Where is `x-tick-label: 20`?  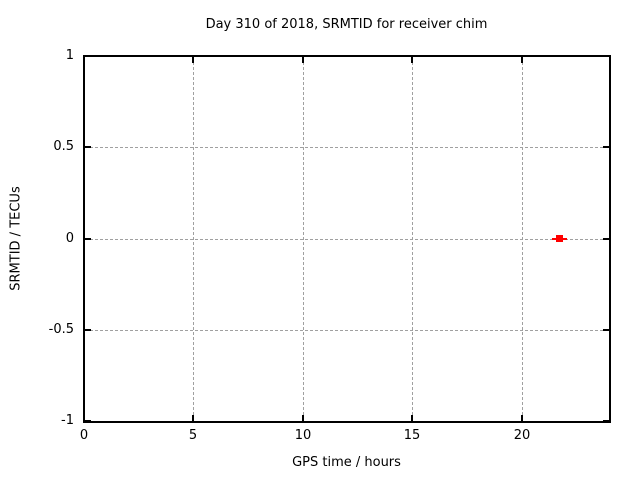
x-tick-label: 20 is located at coordinates (522, 435).